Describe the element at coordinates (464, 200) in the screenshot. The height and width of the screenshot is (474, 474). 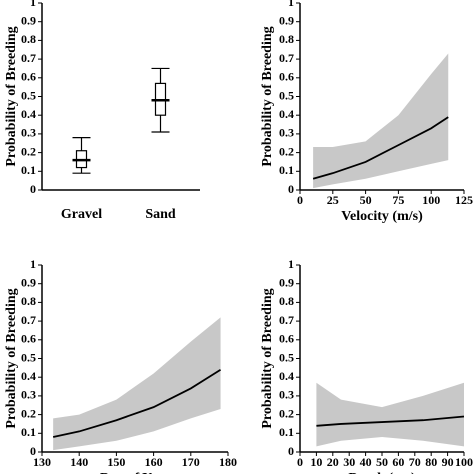
I see `x-tick-label: 125` at that location.